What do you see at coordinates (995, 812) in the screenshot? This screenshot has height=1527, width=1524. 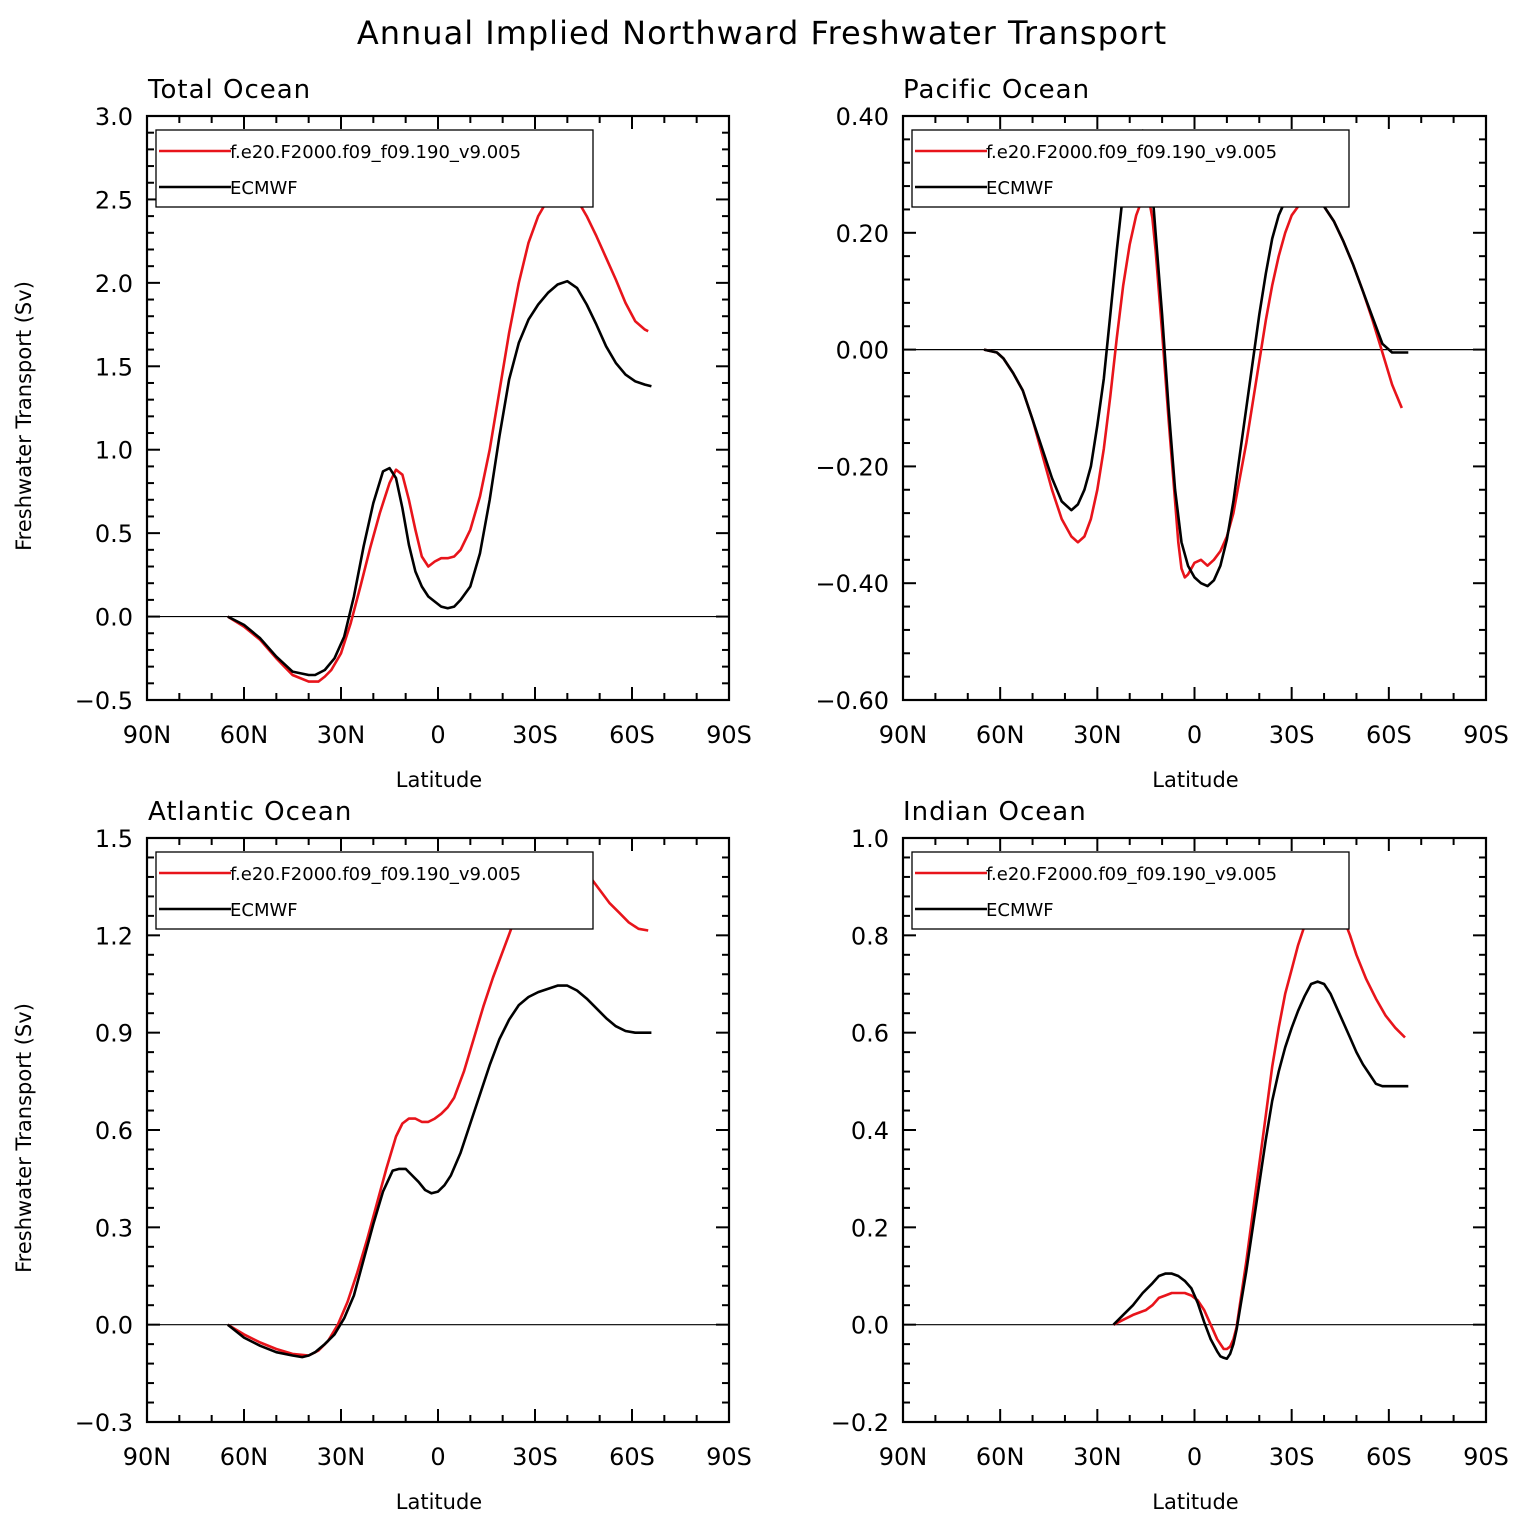 I see `panel-title: Indian Ocean` at bounding box center [995, 812].